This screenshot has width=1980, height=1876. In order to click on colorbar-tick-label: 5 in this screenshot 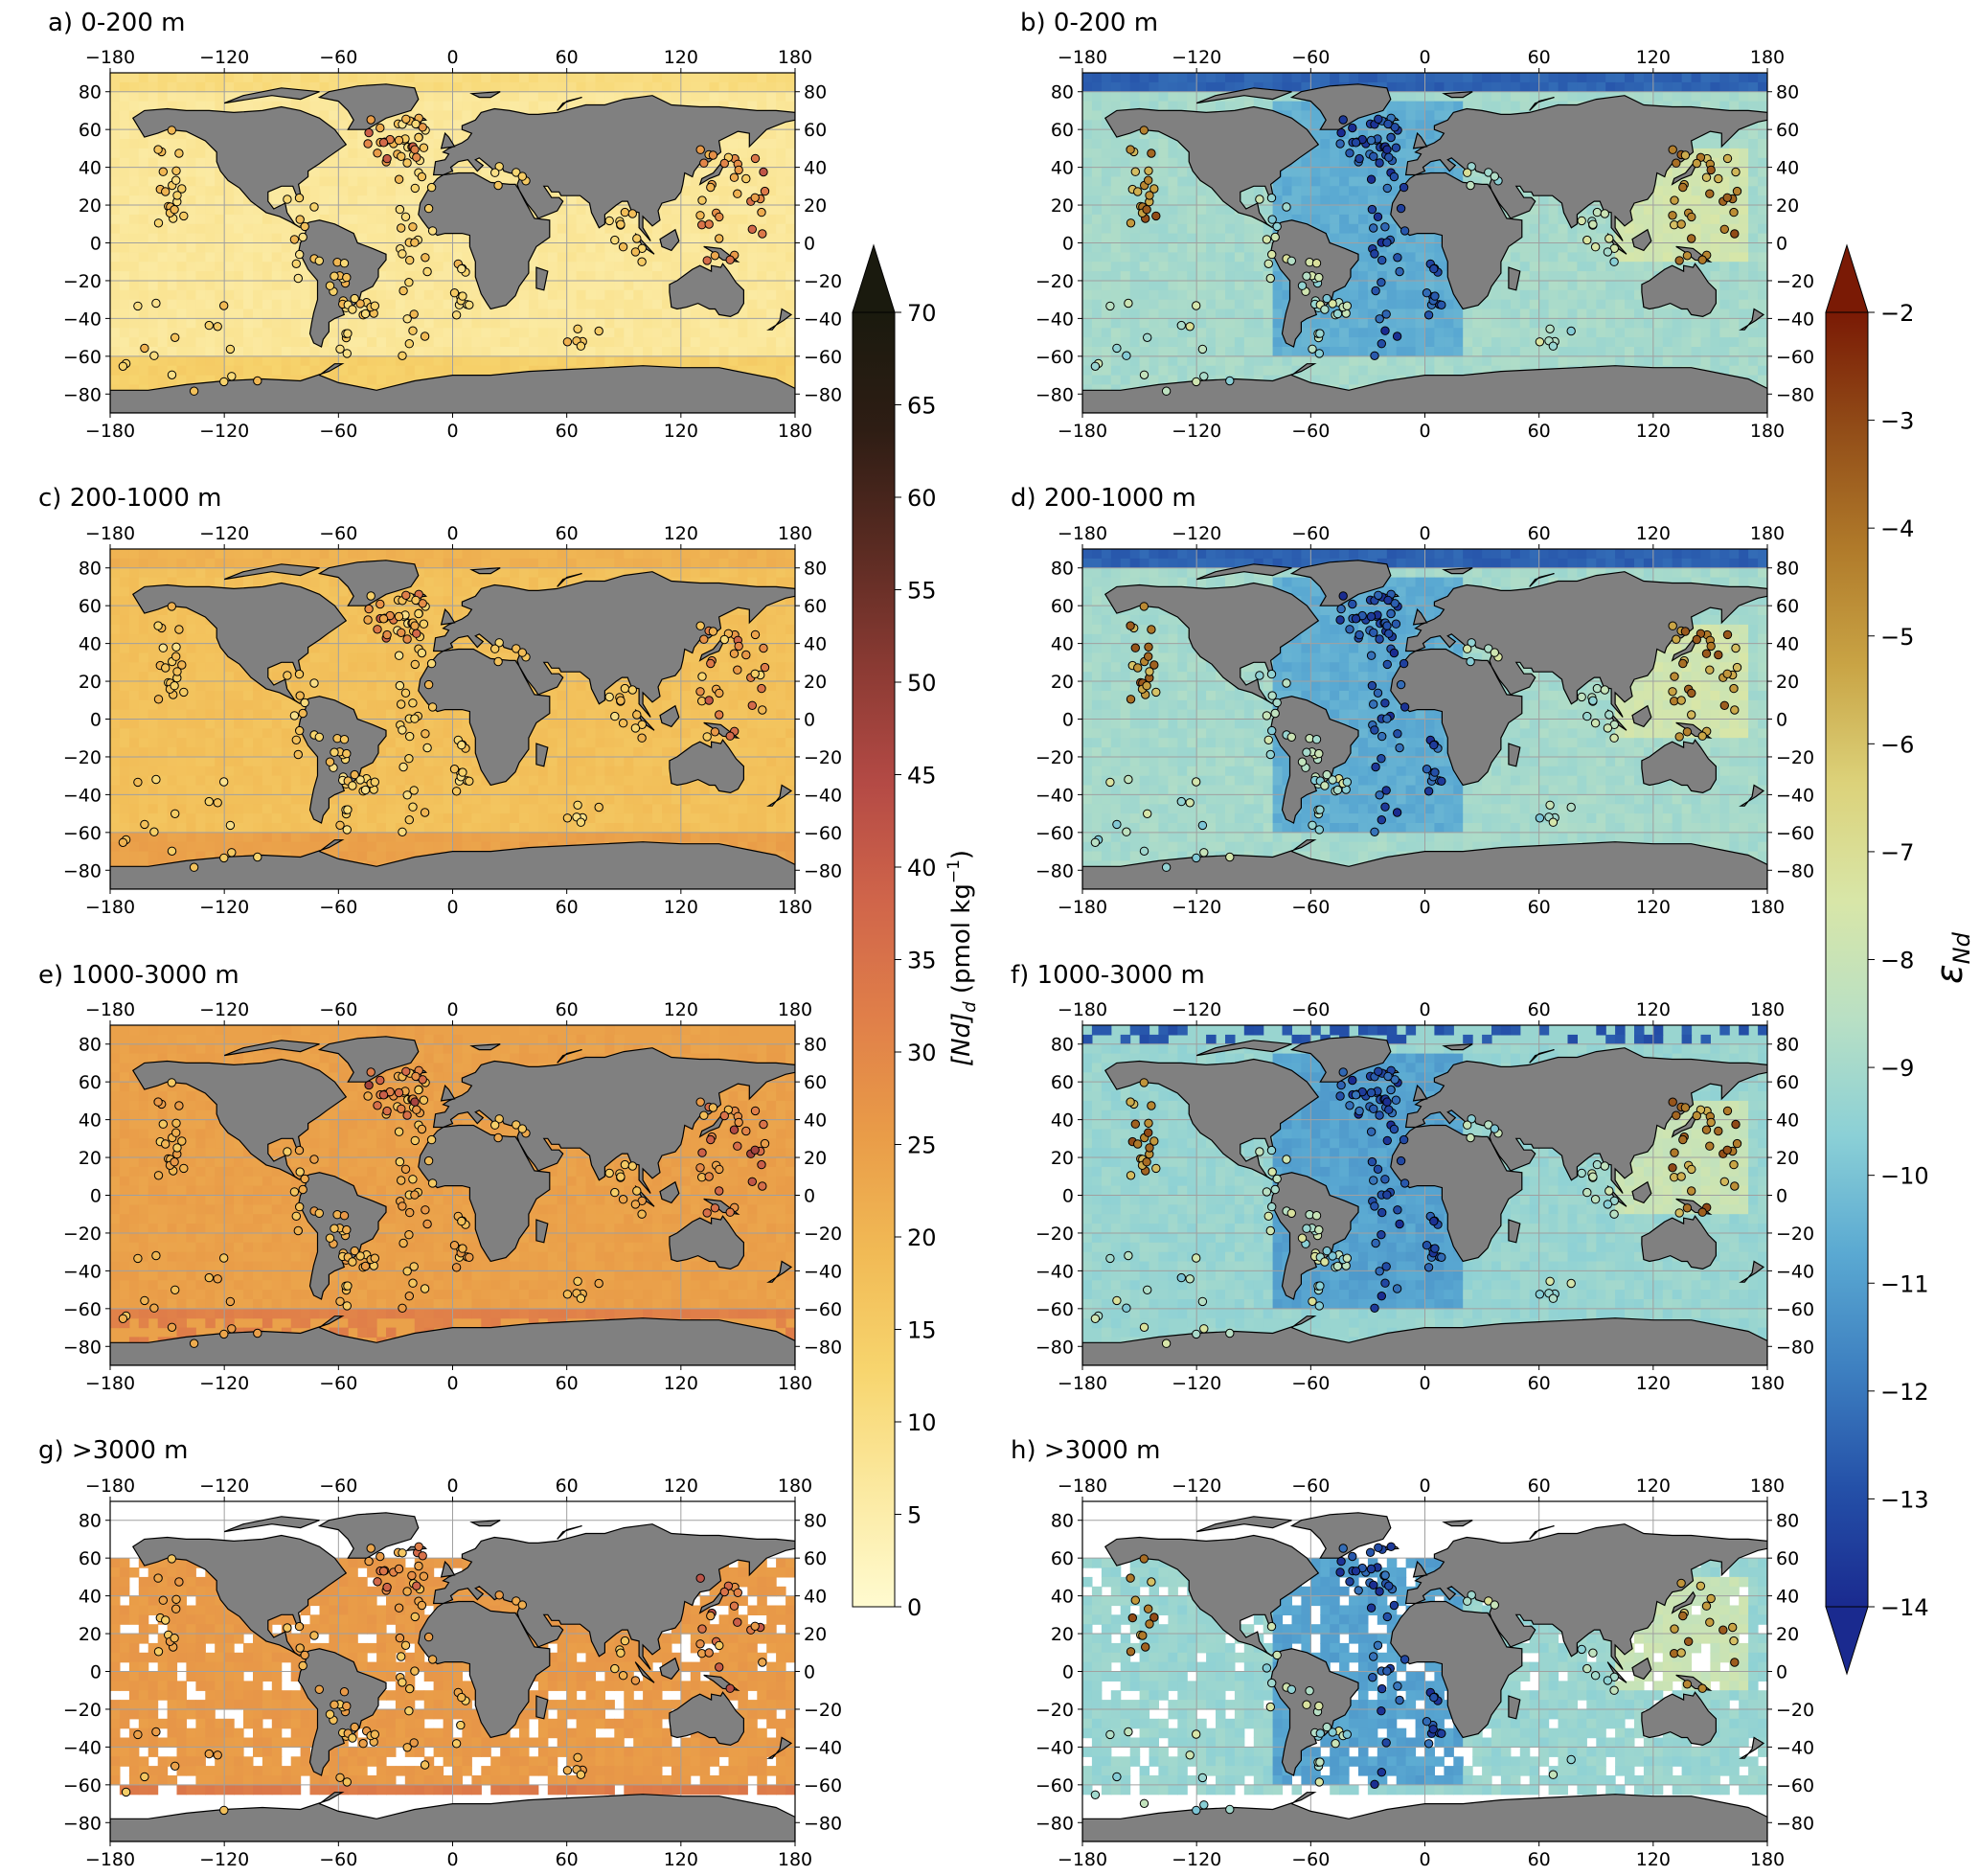, I will do `click(915, 1515)`.